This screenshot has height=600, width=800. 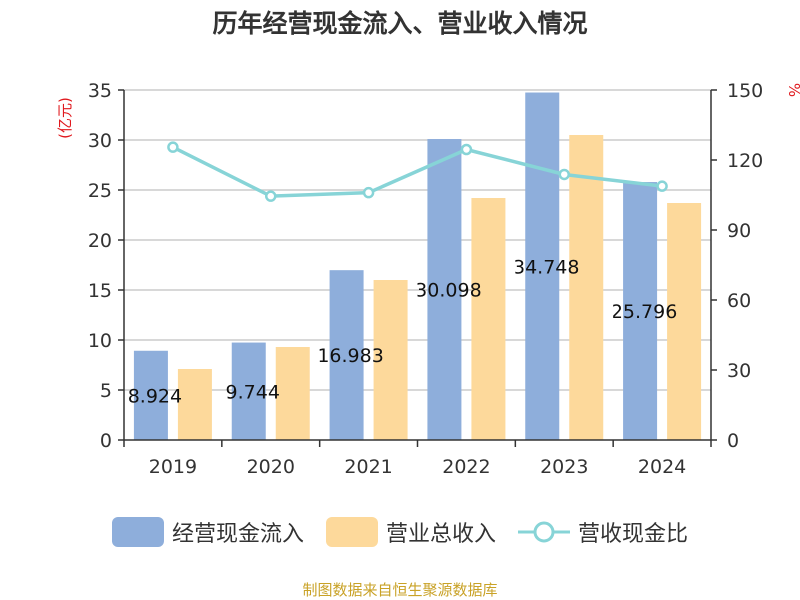 What do you see at coordinates (400, 23) in the screenshot?
I see `chart-title: 历年经营现金流入、营业收入情况` at bounding box center [400, 23].